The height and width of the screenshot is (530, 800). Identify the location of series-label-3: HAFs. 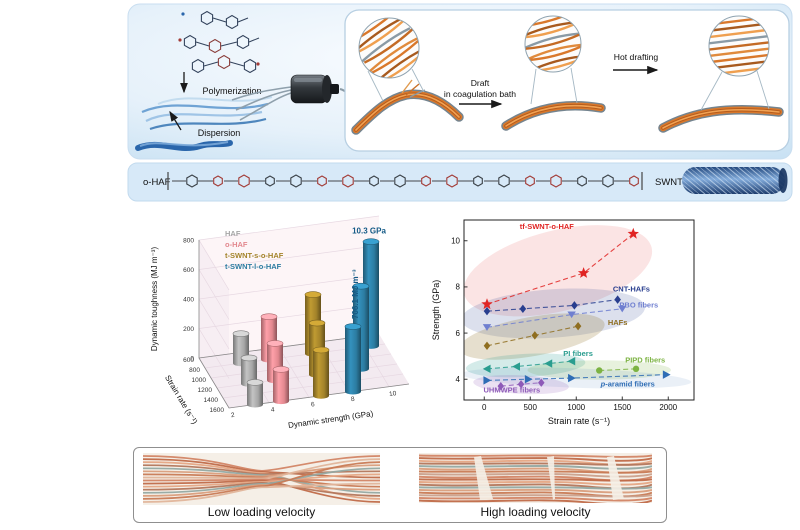
(618, 322).